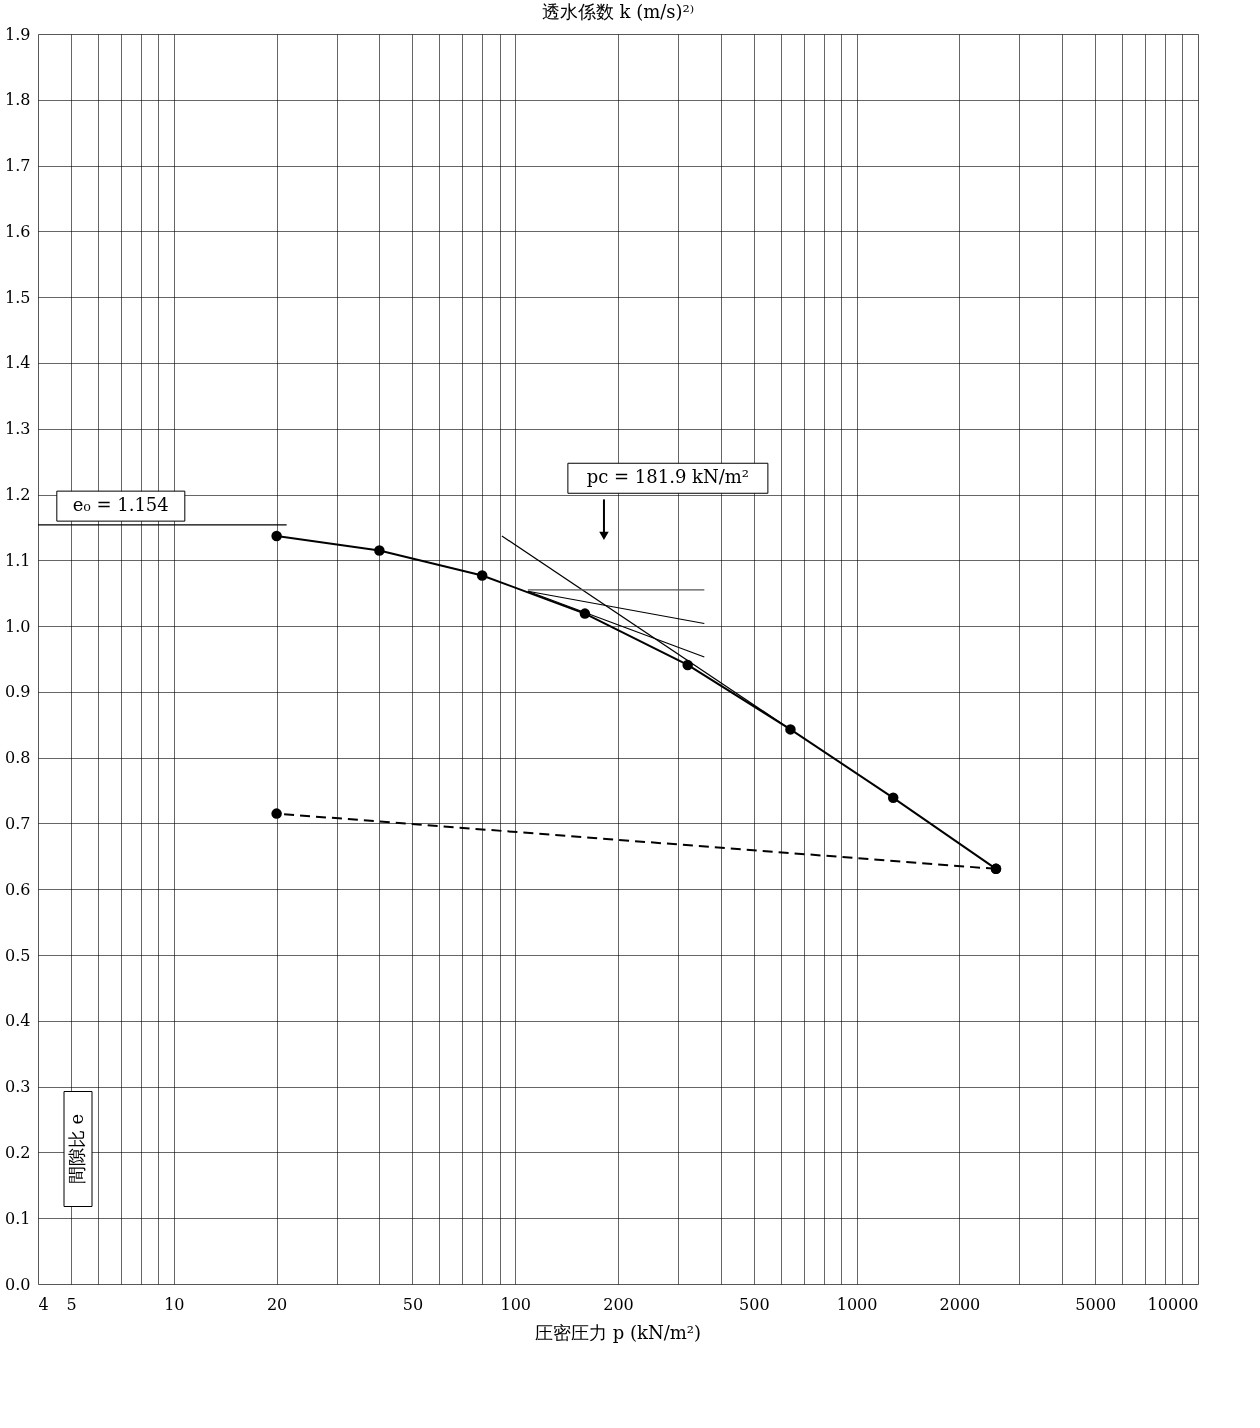  Describe the element at coordinates (18, 231) in the screenshot. I see `y-tick-label: 1.6` at that location.